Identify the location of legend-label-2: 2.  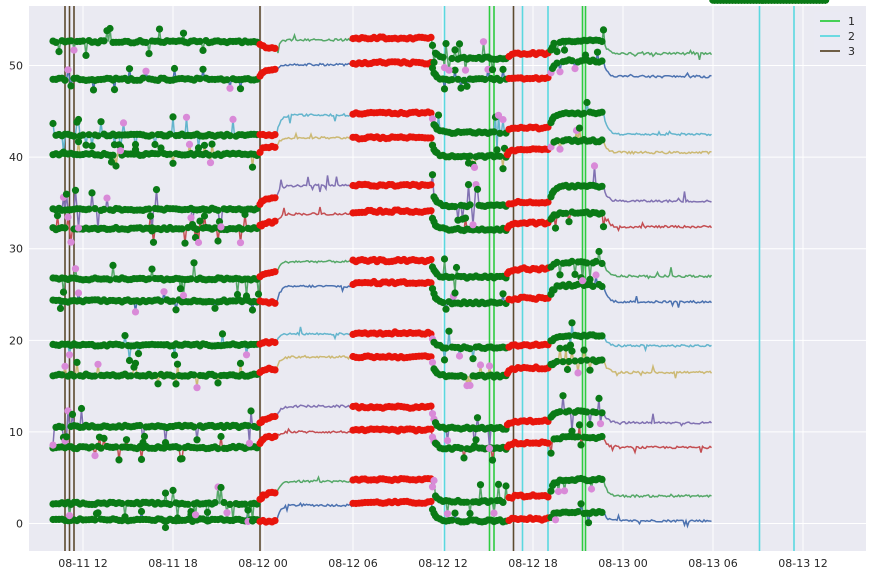
(851, 36).